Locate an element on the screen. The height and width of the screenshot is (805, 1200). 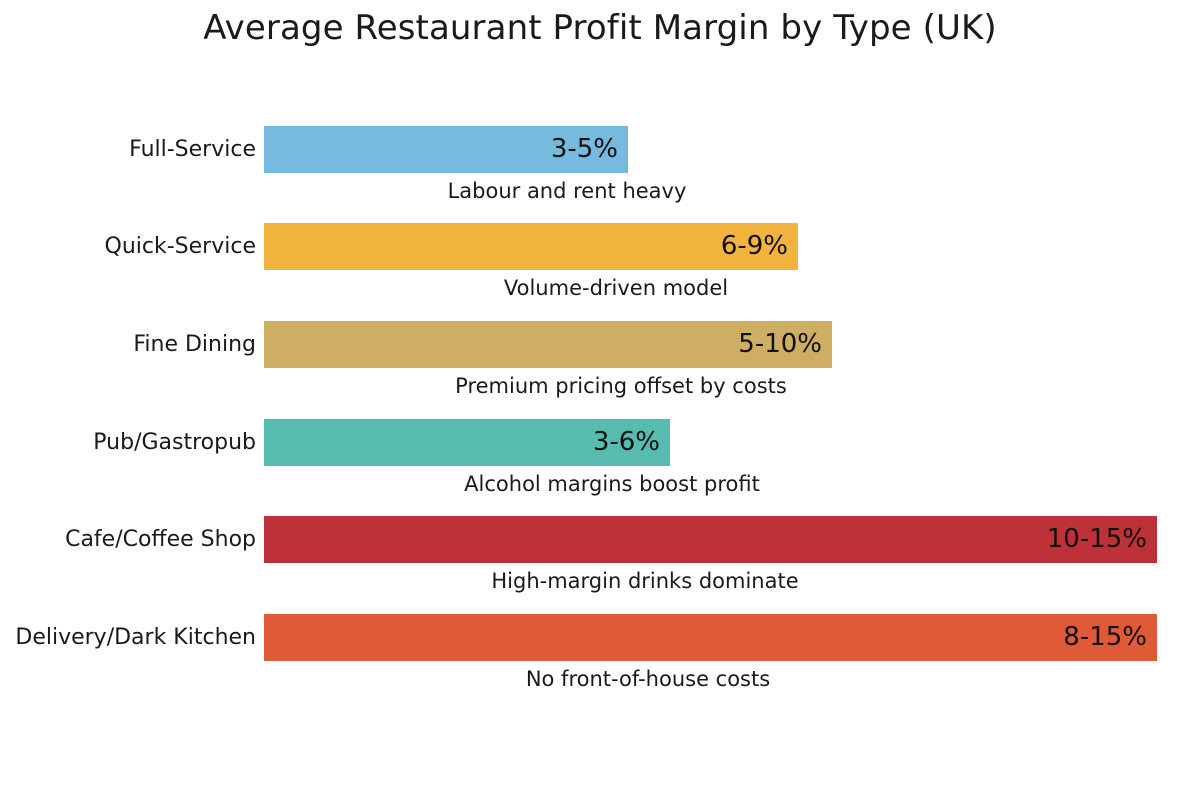
bar-value-label-0: 3-5% is located at coordinates (584, 149).